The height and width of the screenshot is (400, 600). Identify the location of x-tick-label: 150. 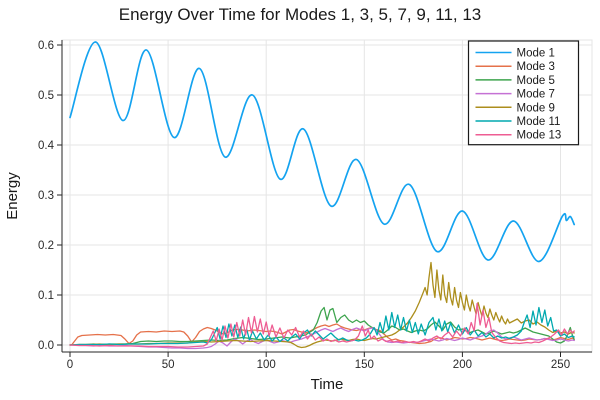
(364, 365).